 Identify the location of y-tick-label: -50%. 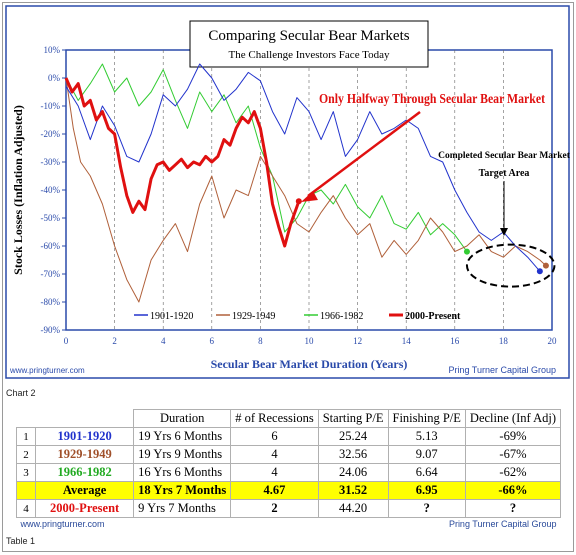
(51, 218).